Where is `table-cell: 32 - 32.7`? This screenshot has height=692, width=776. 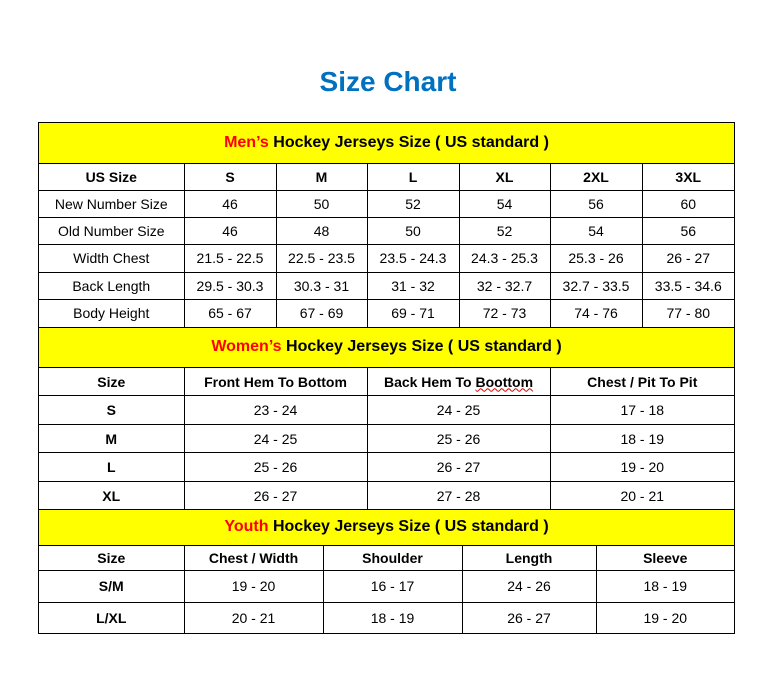 table-cell: 32 - 32.7 is located at coordinates (504, 285).